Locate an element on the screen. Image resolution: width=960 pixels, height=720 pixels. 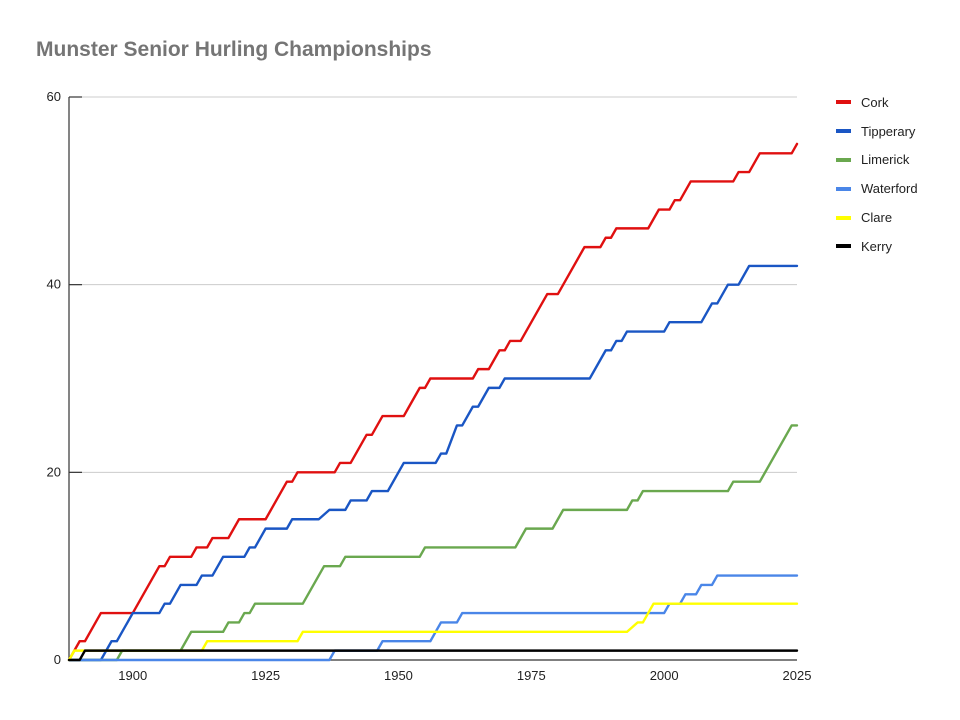
legend-item-limerick: Limerick is located at coordinates (877, 160).